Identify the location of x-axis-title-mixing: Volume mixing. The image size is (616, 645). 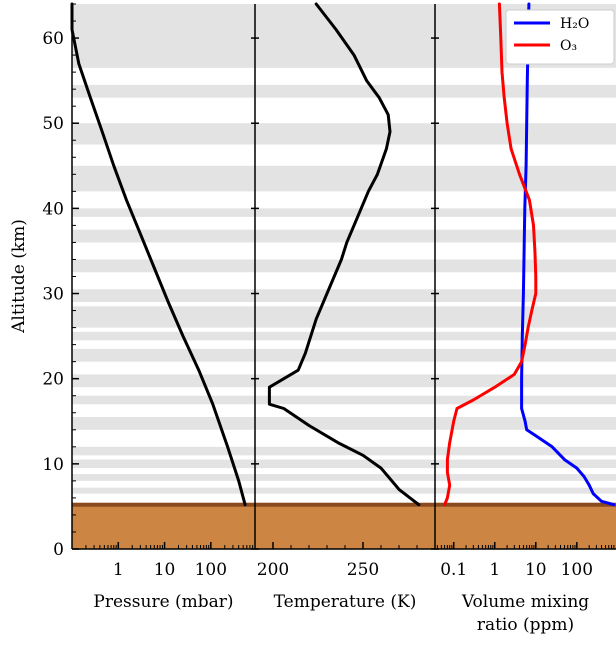
(525, 602).